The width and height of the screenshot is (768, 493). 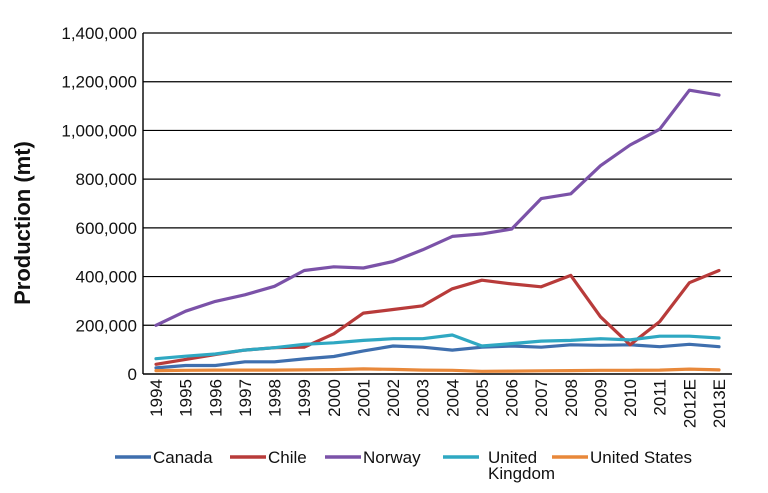 I want to click on x-tick-label: 1998, so click(x=275, y=398).